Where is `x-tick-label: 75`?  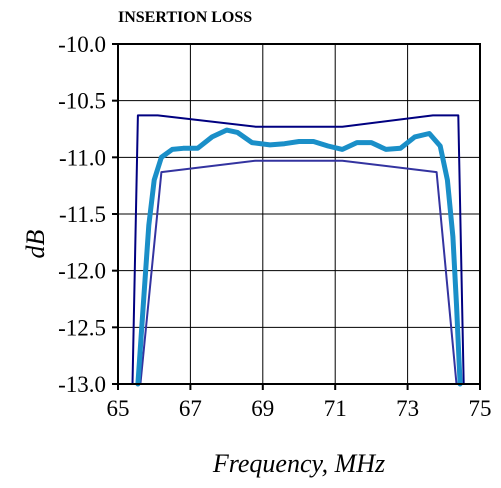
x-tick-label: 75 is located at coordinates (480, 408).